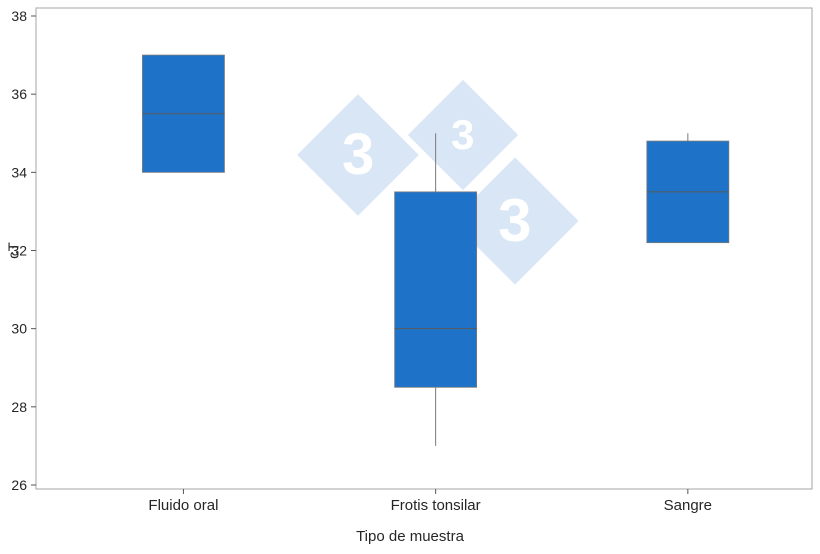 The width and height of the screenshot is (820, 554). What do you see at coordinates (436, 505) in the screenshot?
I see `x-category-label: Frotis tonsilar` at bounding box center [436, 505].